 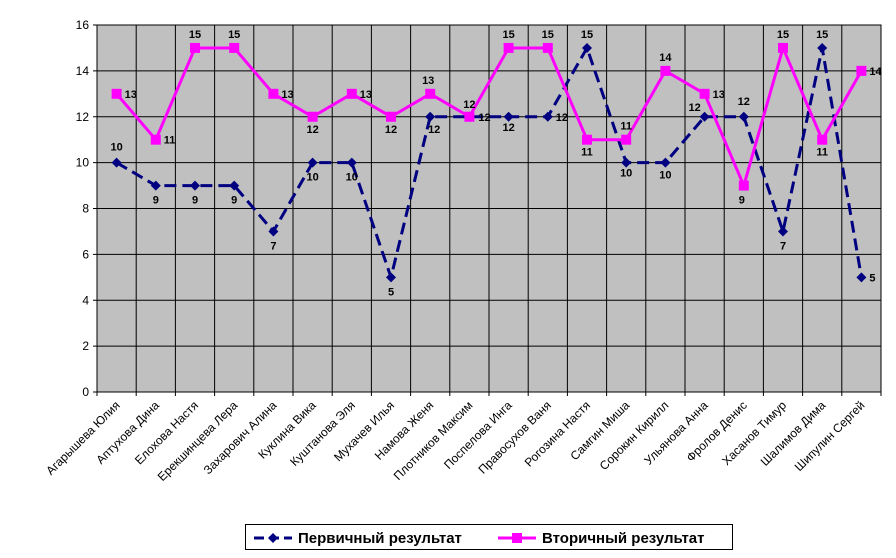 I want to click on y-tick-label: 2, so click(x=85, y=346).